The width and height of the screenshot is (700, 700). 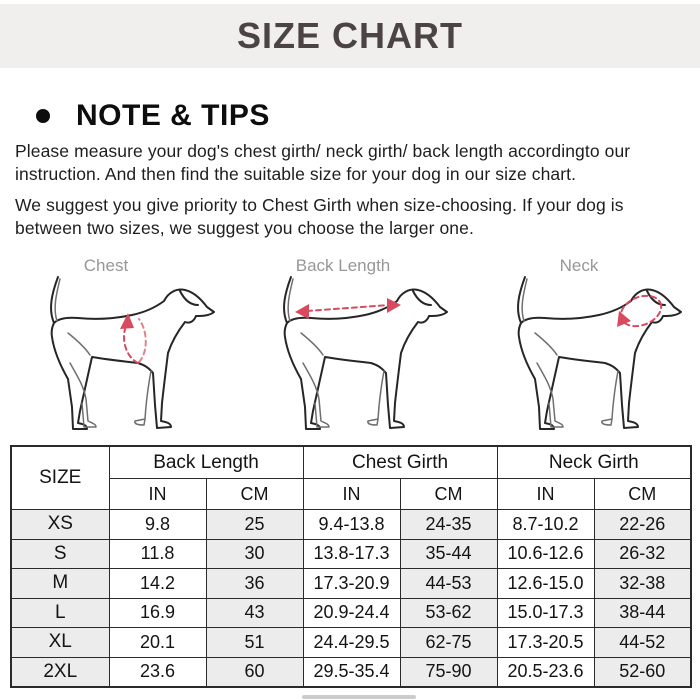 I want to click on chest-girth-group-header: Chest Girth, so click(x=400, y=462).